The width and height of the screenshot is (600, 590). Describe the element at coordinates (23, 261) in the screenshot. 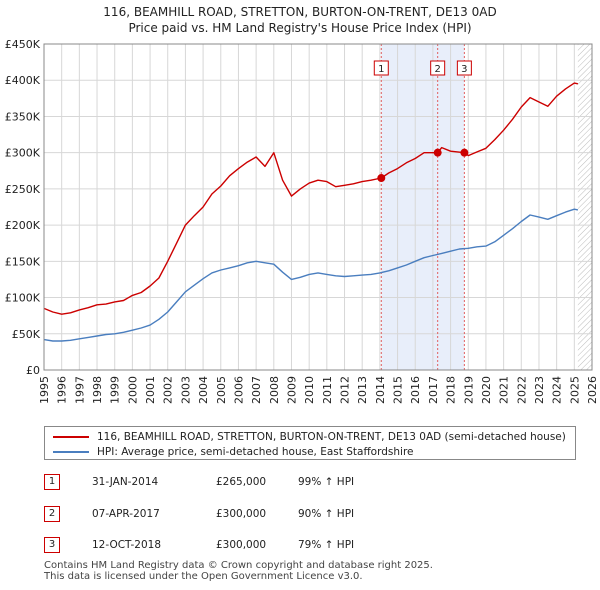

I see `y-tick-label: £150K` at that location.